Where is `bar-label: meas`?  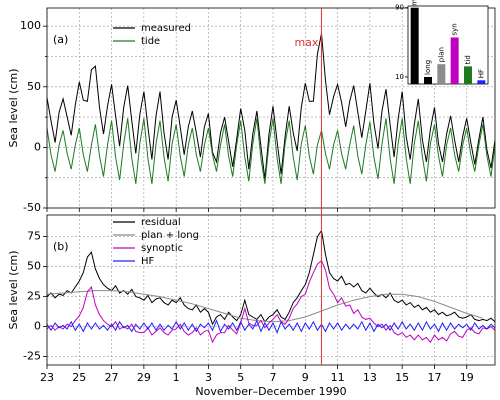 bar-label: meas is located at coordinates (415, 3).